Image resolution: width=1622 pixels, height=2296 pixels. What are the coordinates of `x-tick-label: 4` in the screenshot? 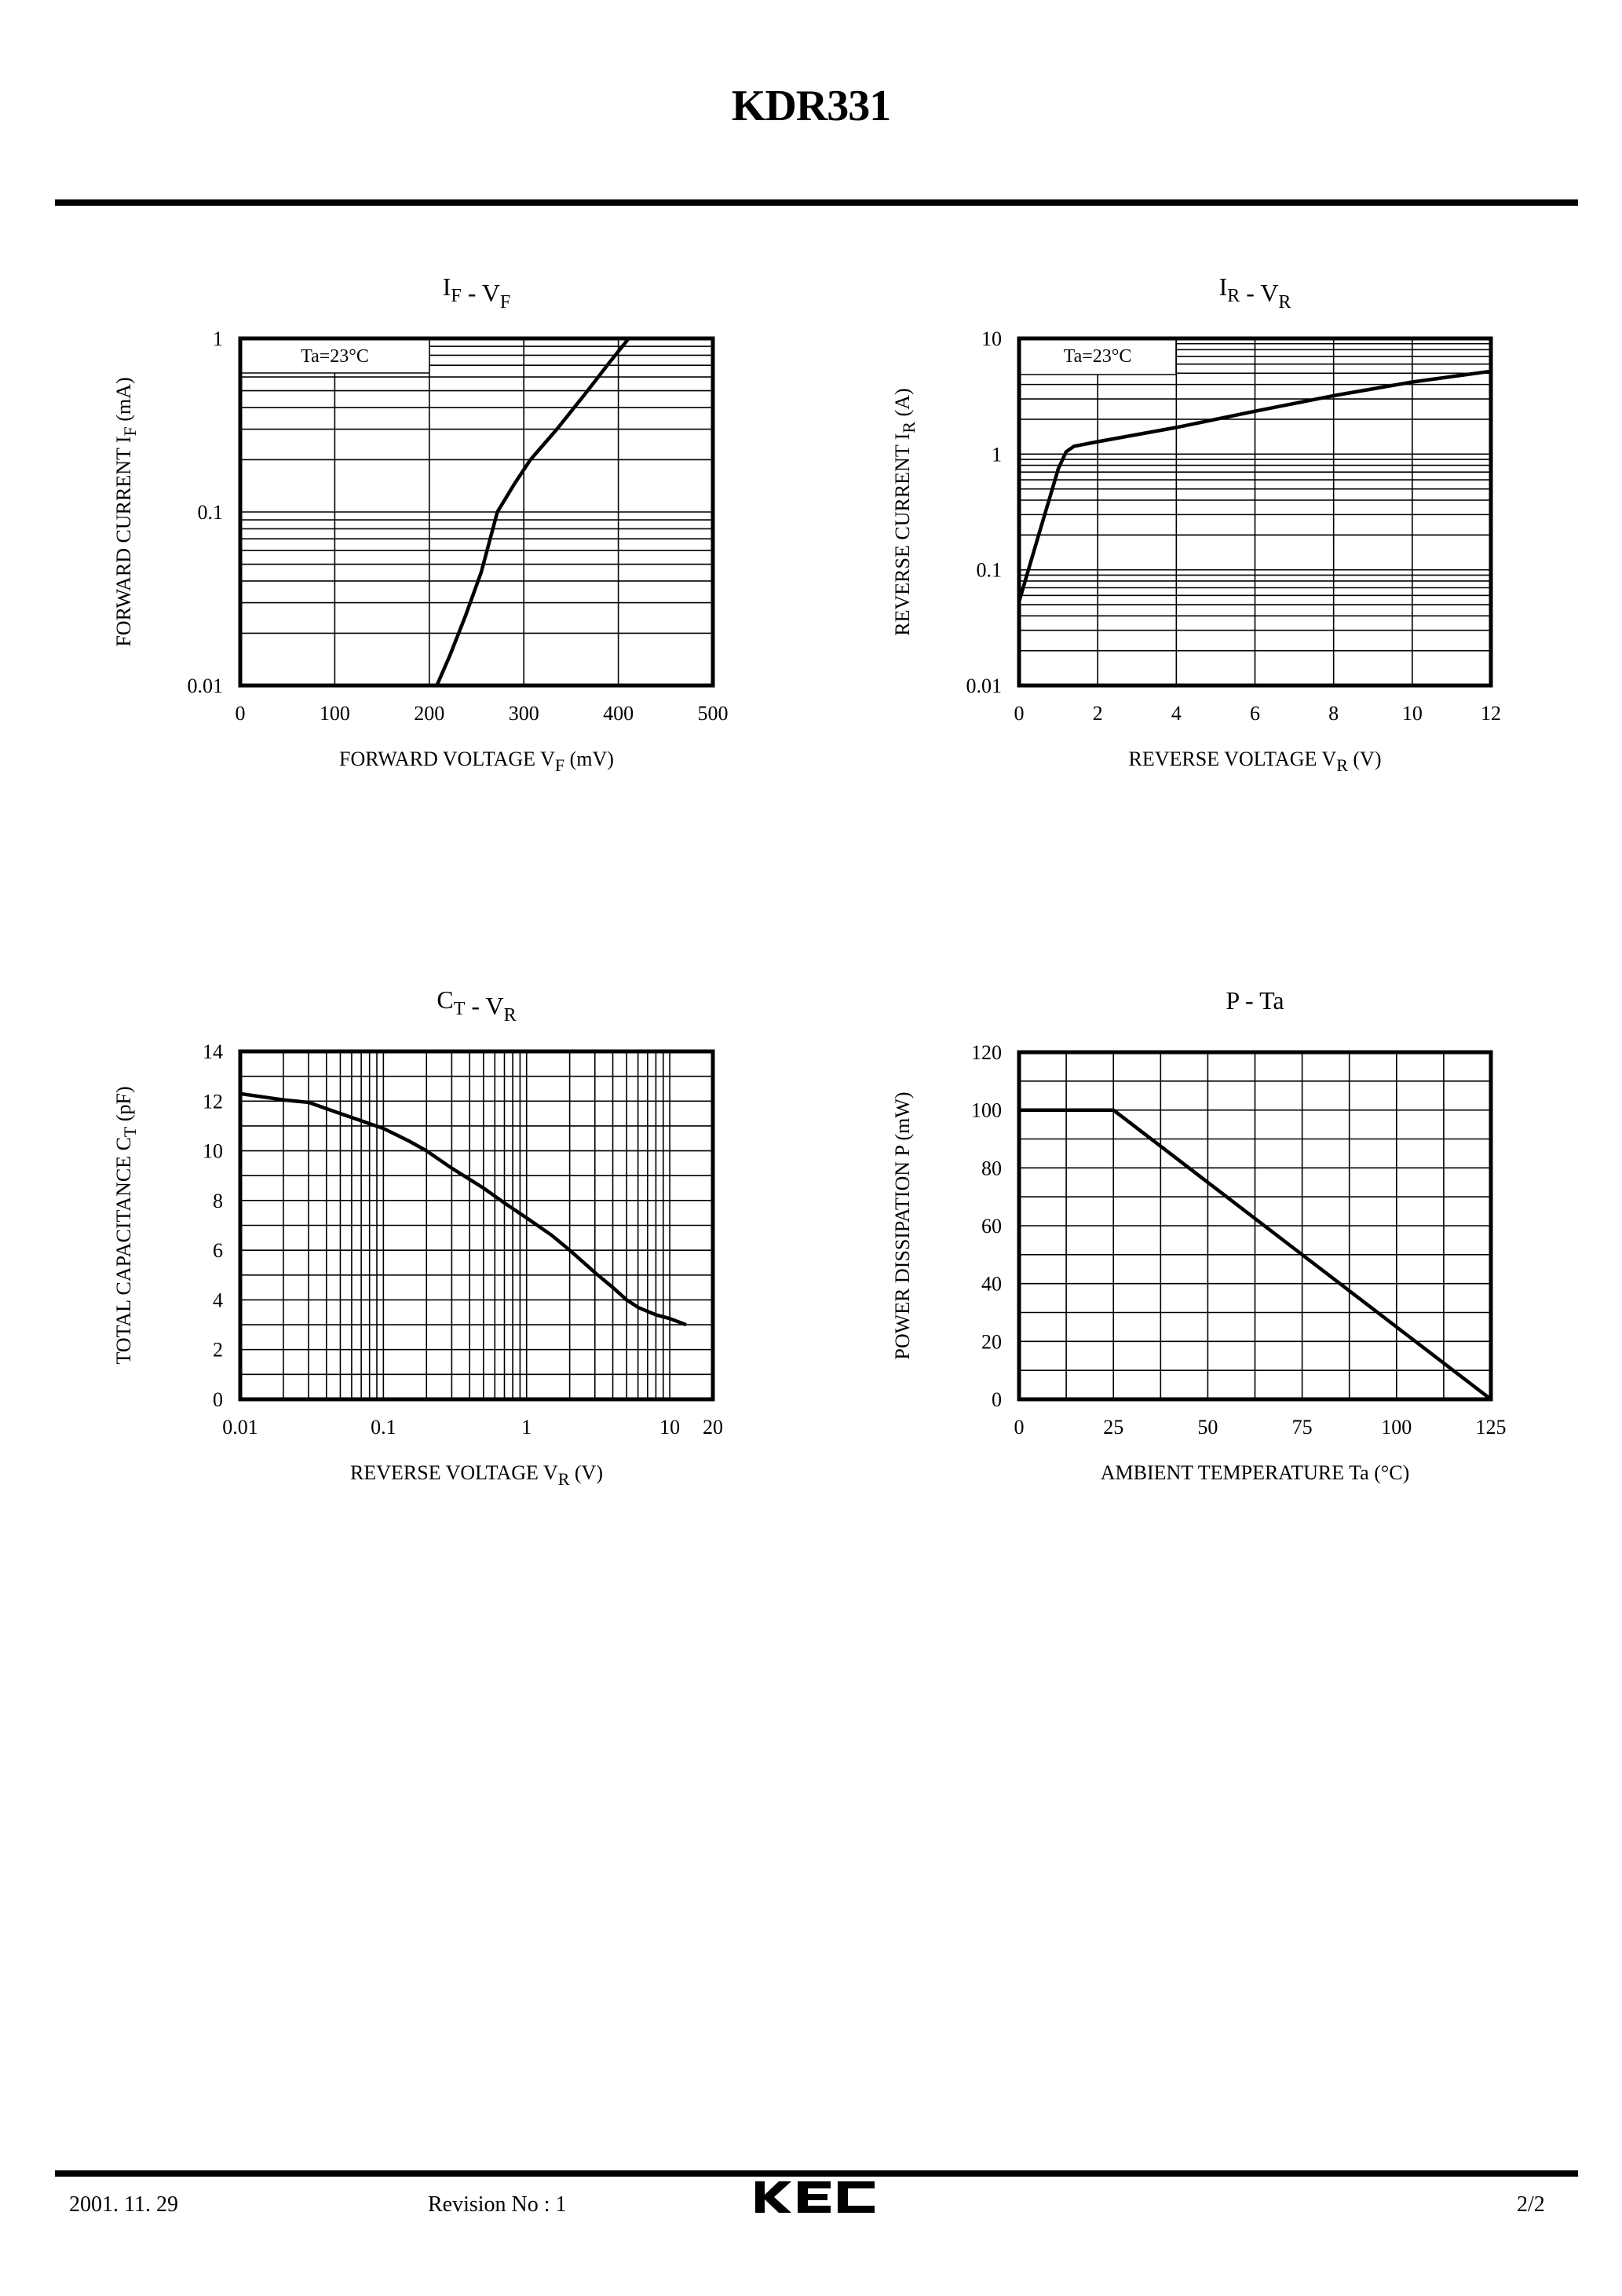 It's located at (1176, 714).